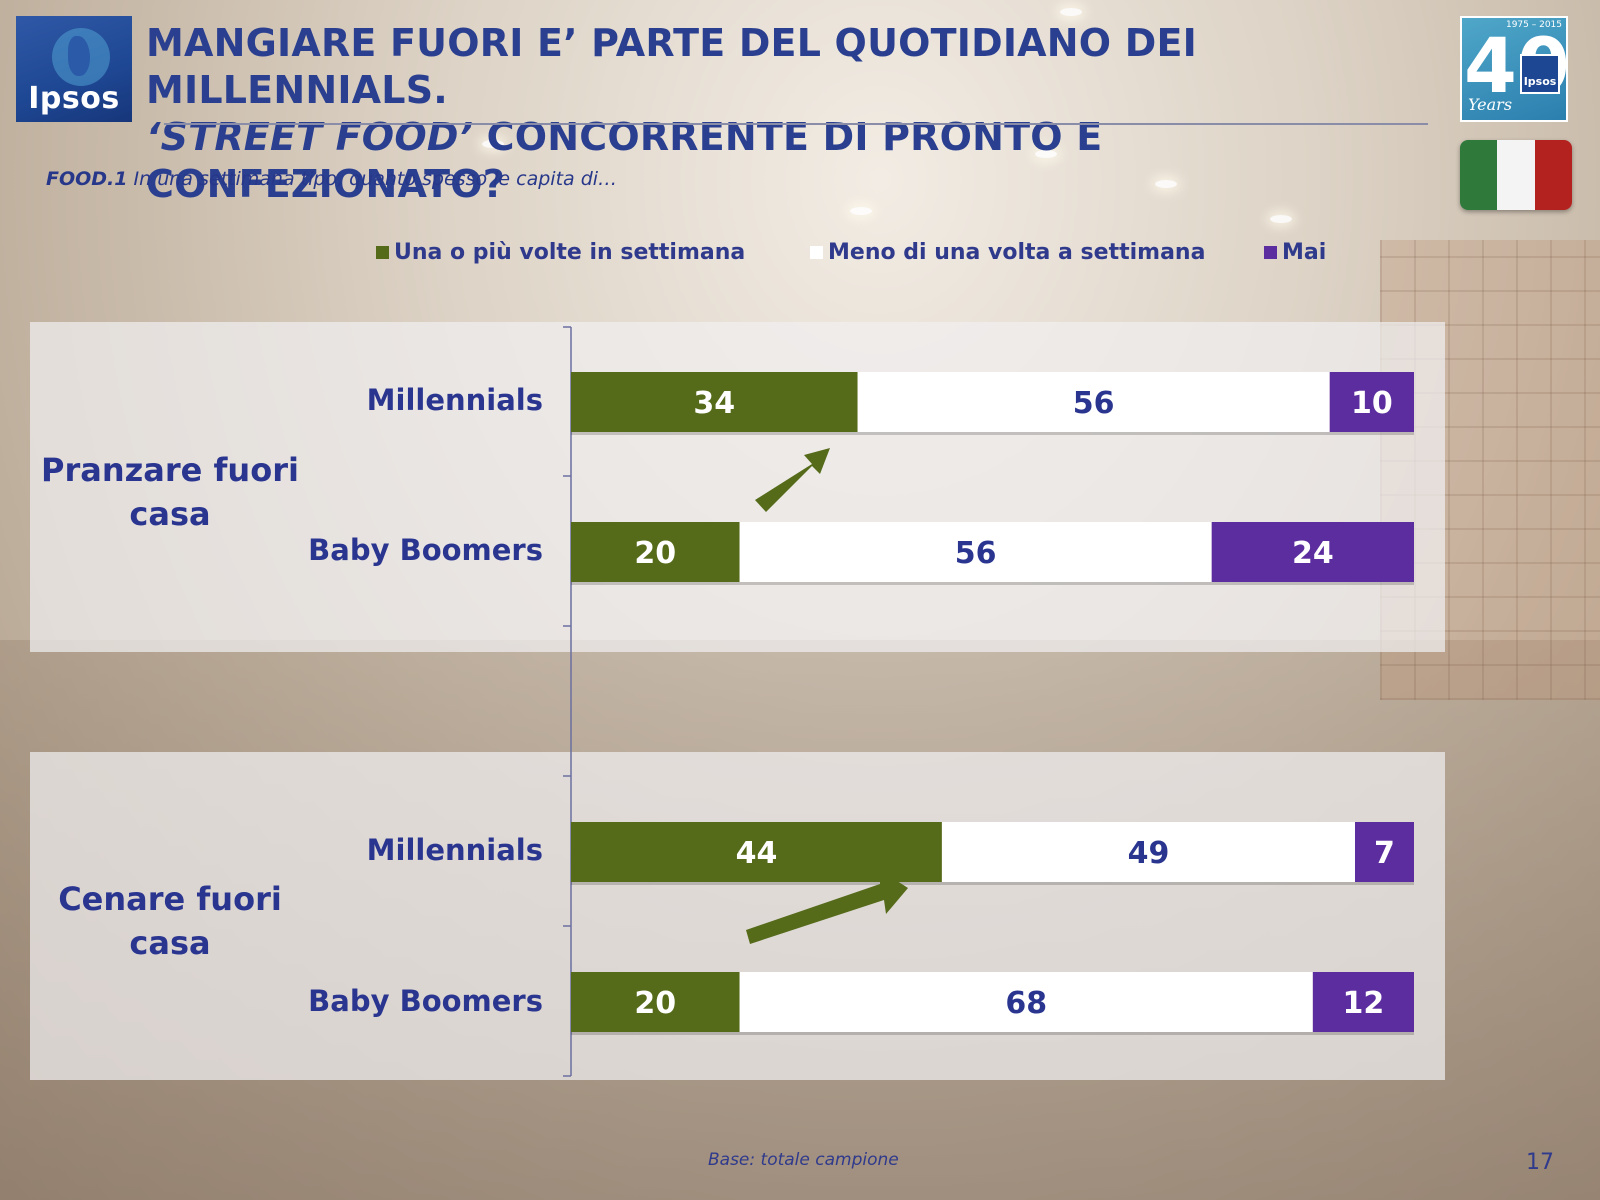 The image size is (1600, 1200). I want to click on title-rest: CONCORRENTE DI PRONTO E CONFEZIONATO?, so click(624, 160).